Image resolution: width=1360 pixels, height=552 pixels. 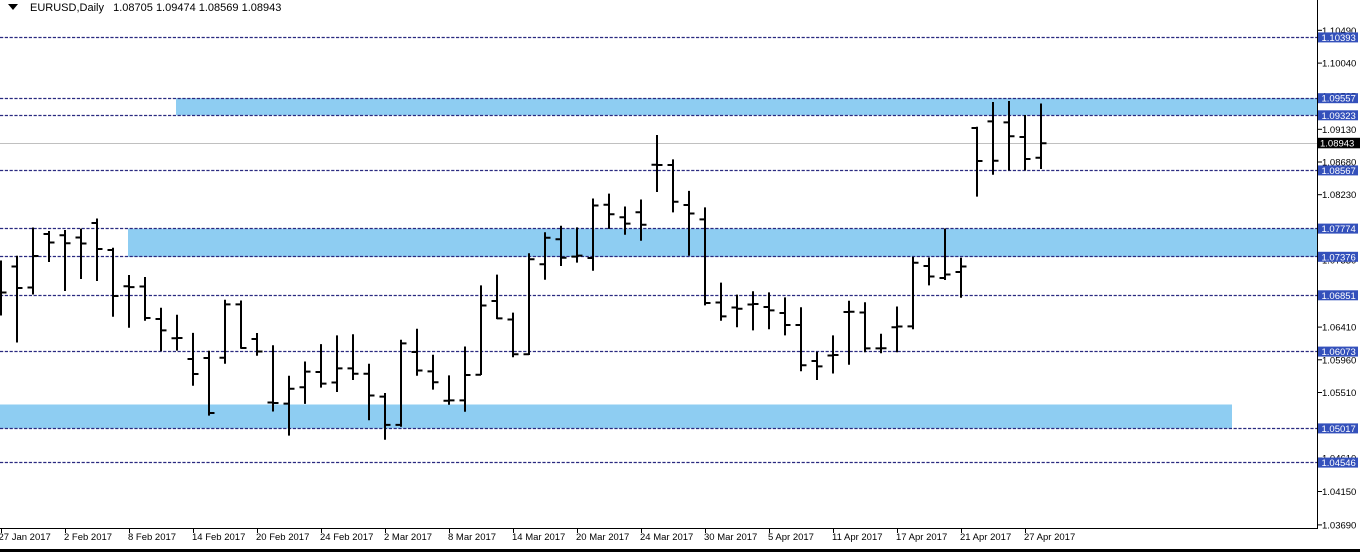 I want to click on svg-text: 1.09130, so click(x=1339, y=130).